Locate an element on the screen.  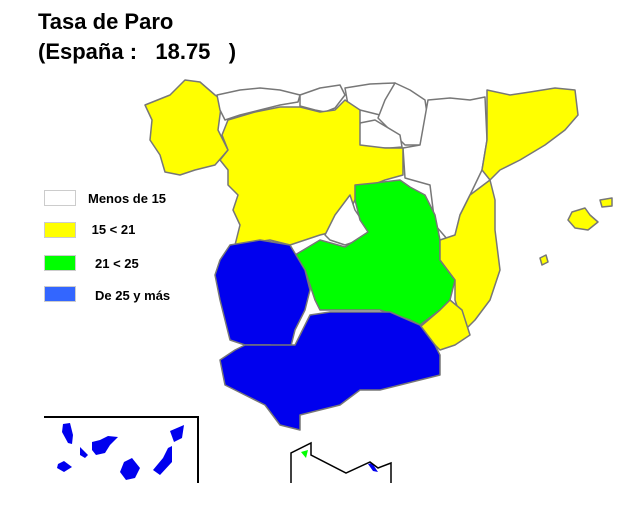
map-subtitle: (España : 18.75 ) is located at coordinates (137, 51).